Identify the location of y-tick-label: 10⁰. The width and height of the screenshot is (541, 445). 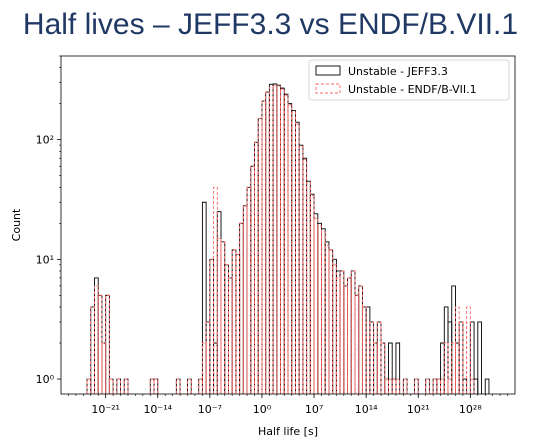
(45, 379).